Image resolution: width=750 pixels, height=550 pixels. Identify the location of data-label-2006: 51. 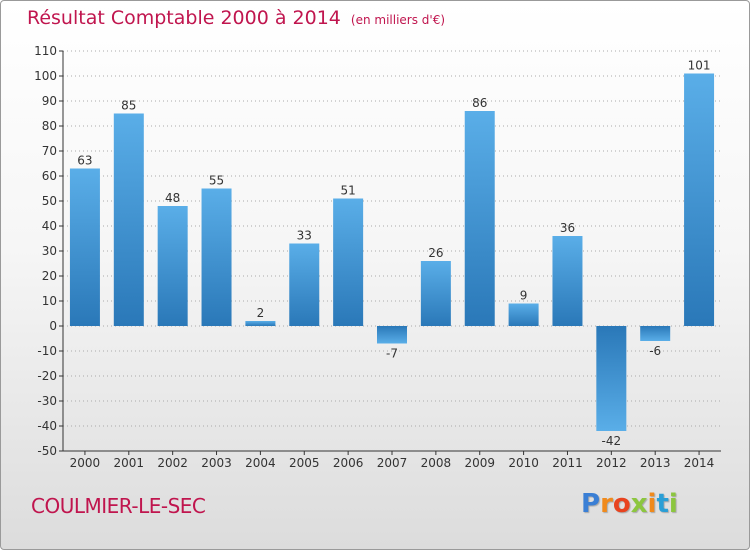
(347, 191).